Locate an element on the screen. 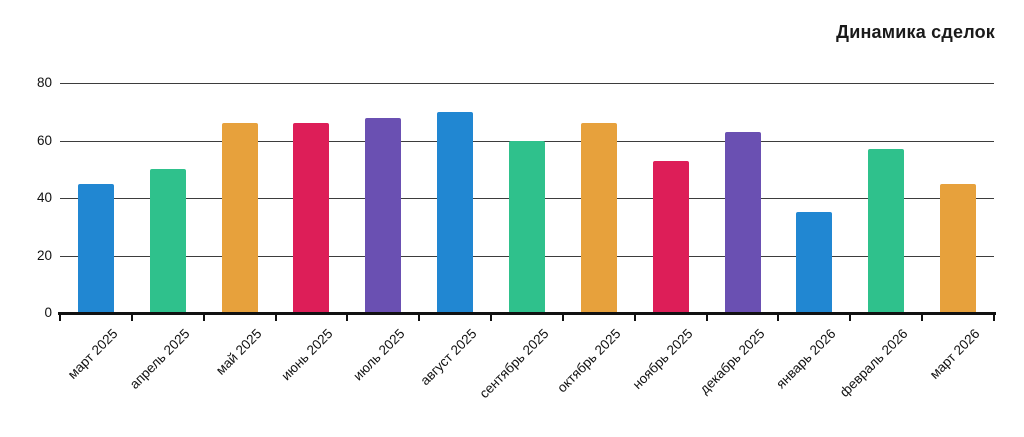 The image size is (1024, 437). x-axis-line is located at coordinates (527, 313).